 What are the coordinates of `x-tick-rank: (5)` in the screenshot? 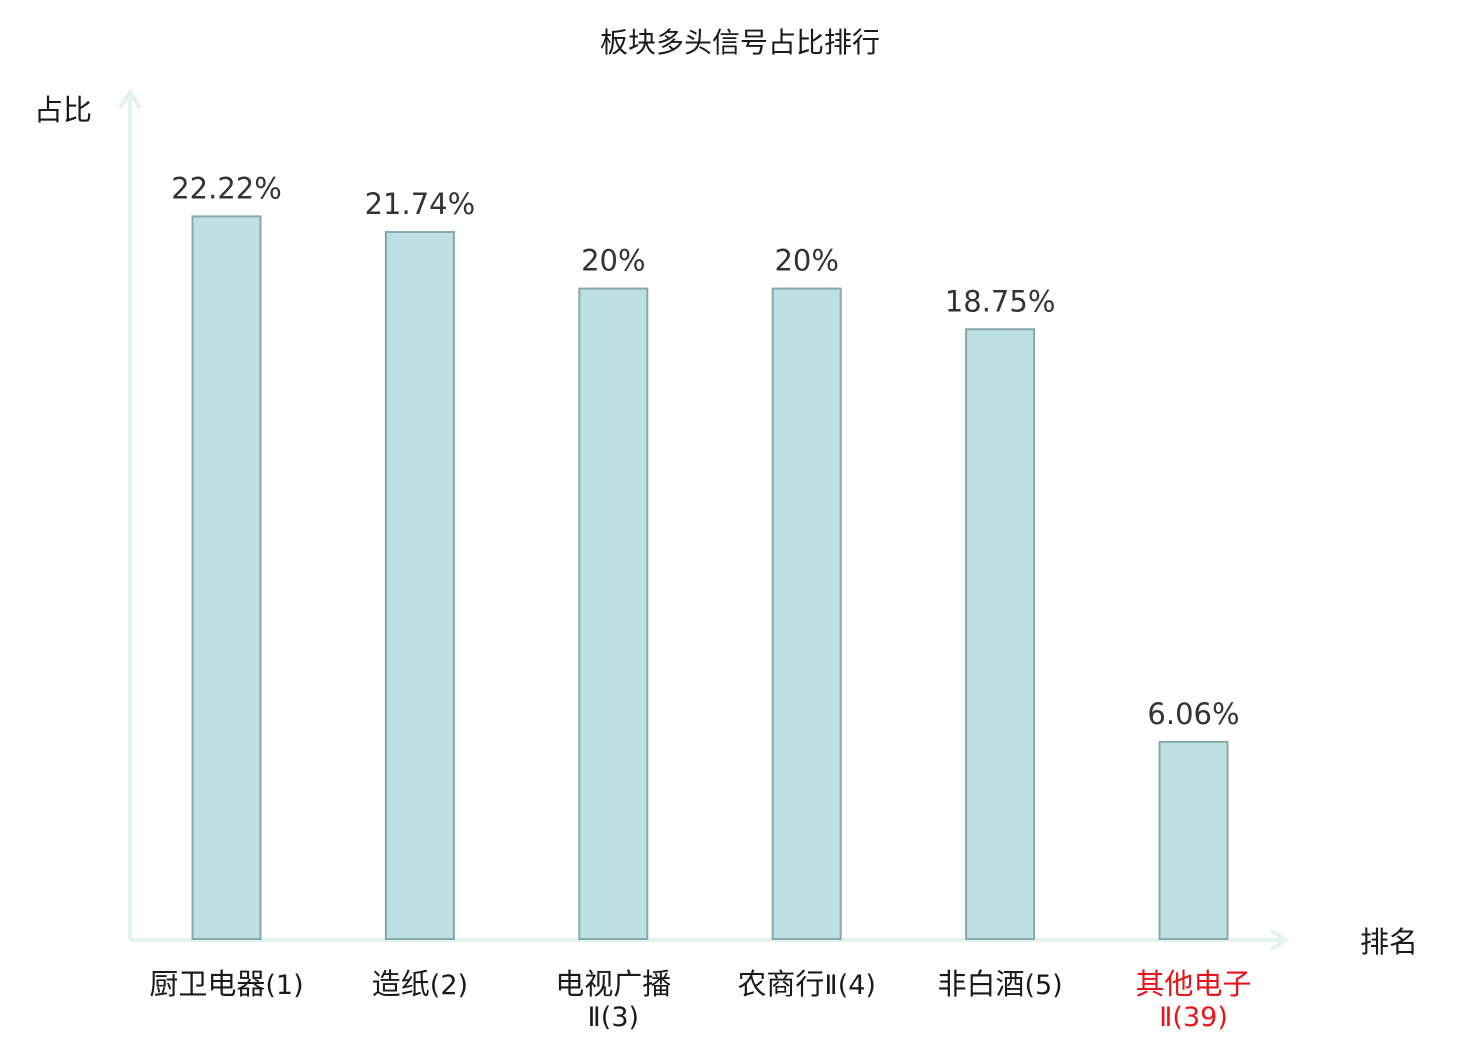 It's located at (1043, 985).